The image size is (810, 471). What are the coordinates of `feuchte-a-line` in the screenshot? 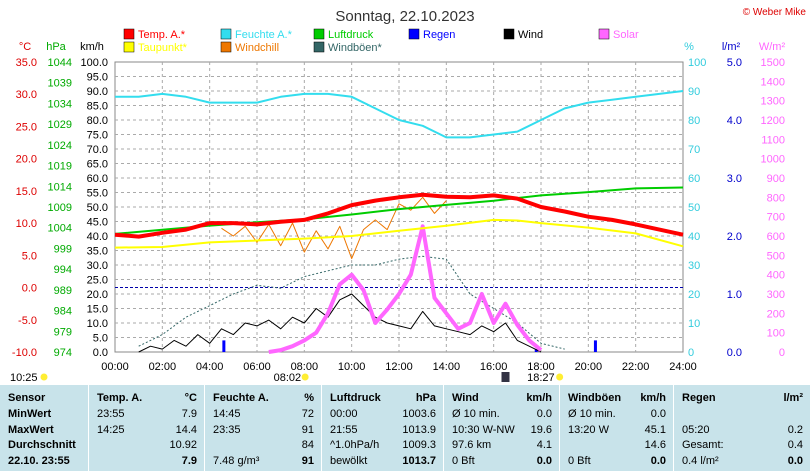 It's located at (399, 114).